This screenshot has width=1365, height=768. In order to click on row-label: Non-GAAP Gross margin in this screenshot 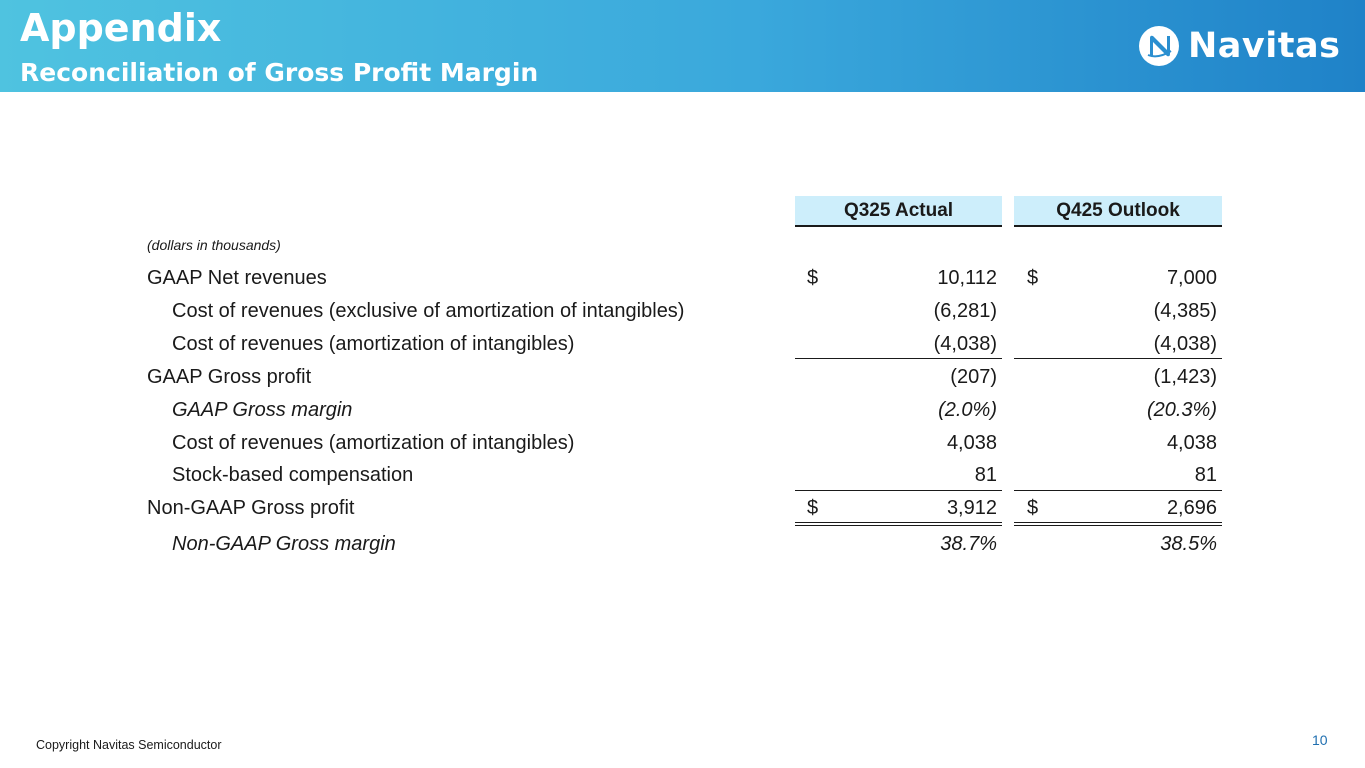, I will do `click(284, 544)`.